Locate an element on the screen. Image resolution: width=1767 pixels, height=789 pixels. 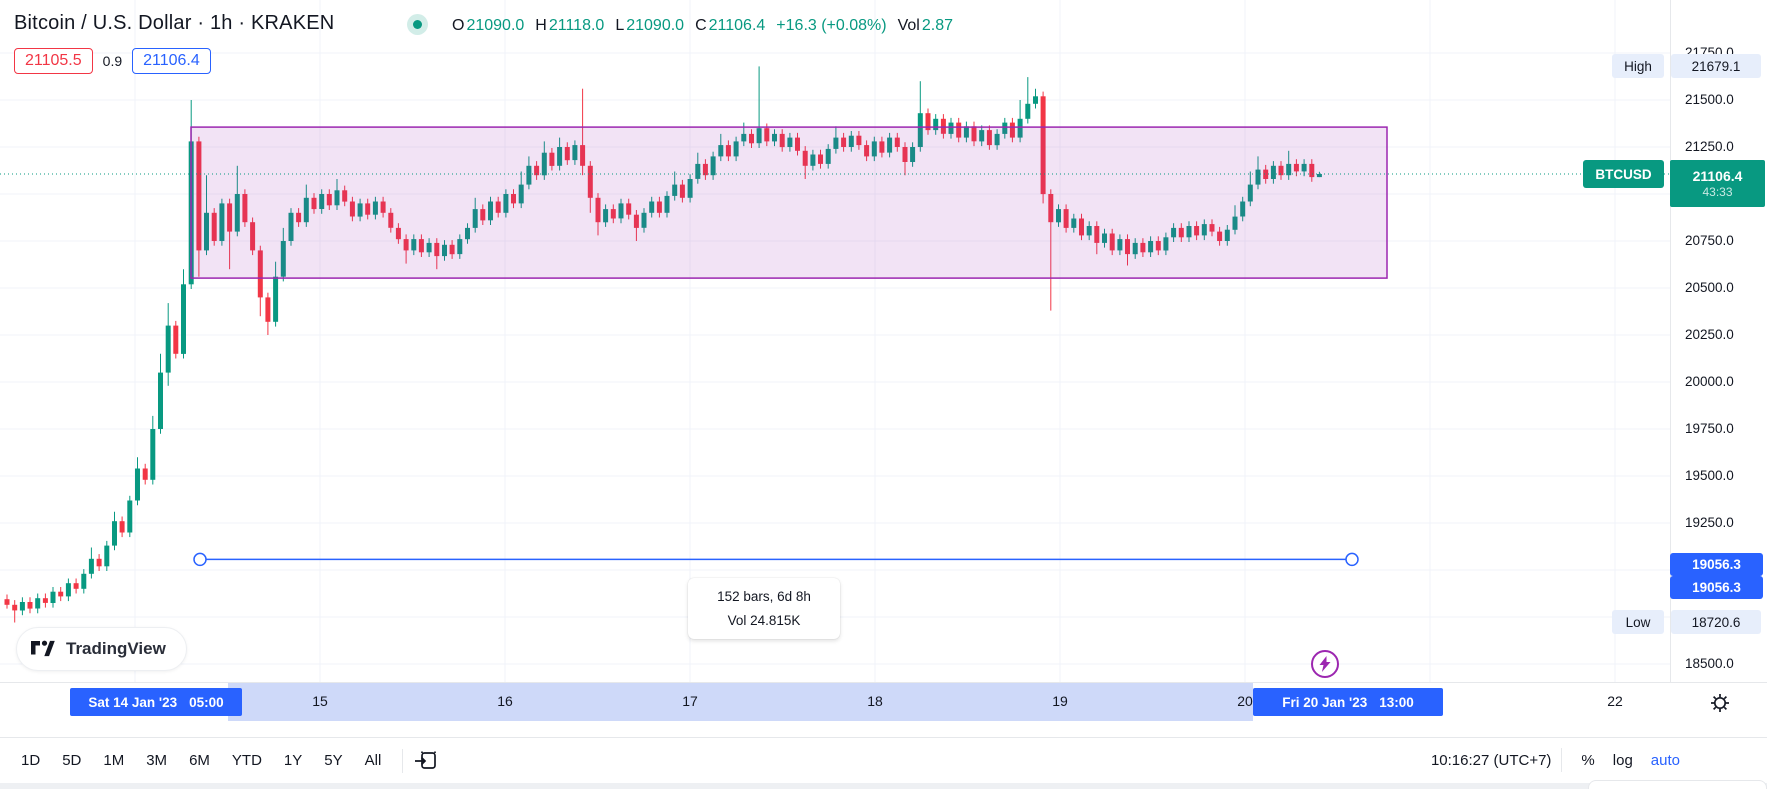
low-value: 21090.0 is located at coordinates (655, 25).